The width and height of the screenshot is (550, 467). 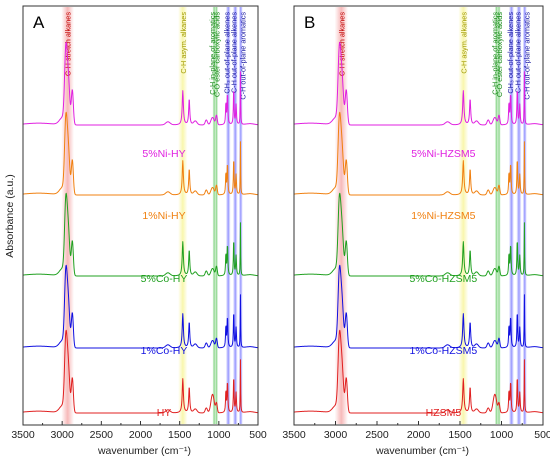 I want to click on band-label-a-3: C-O ester carboxylic acids, so click(x=216, y=55).